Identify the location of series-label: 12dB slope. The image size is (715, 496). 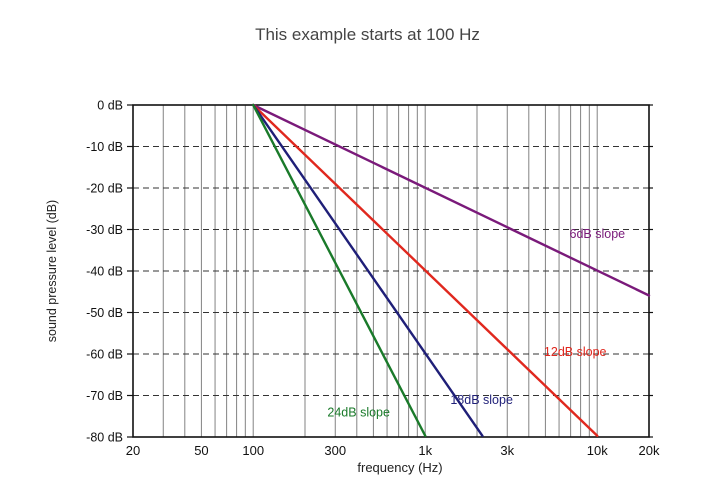
(575, 352).